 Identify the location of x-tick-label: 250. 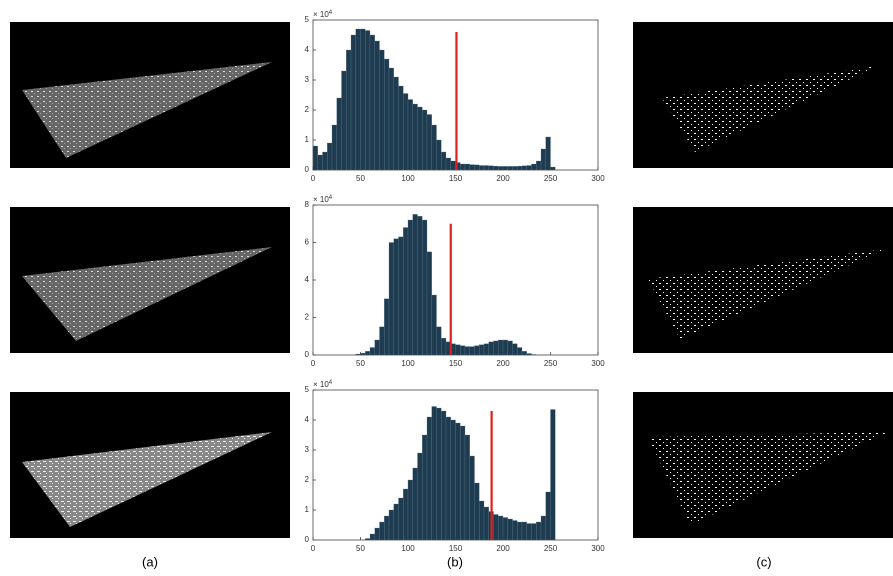
(551, 178).